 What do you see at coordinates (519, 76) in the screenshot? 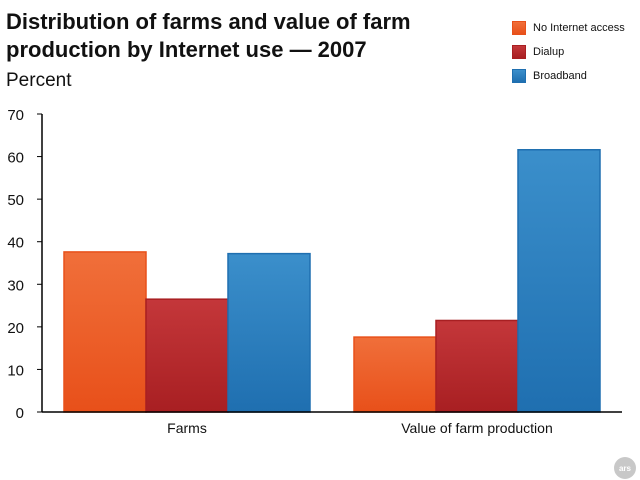
I see `legend-swatch-broadband` at bounding box center [519, 76].